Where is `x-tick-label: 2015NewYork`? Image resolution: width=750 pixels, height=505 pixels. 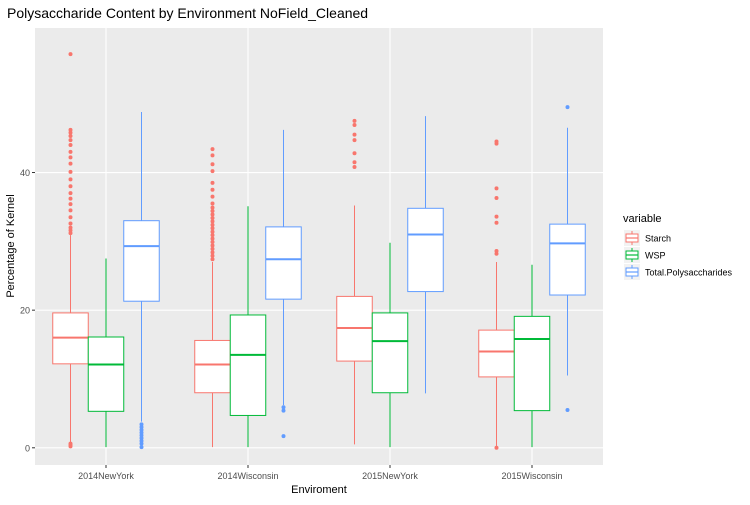
x-tick-label: 2015NewYork is located at coordinates (390, 476).